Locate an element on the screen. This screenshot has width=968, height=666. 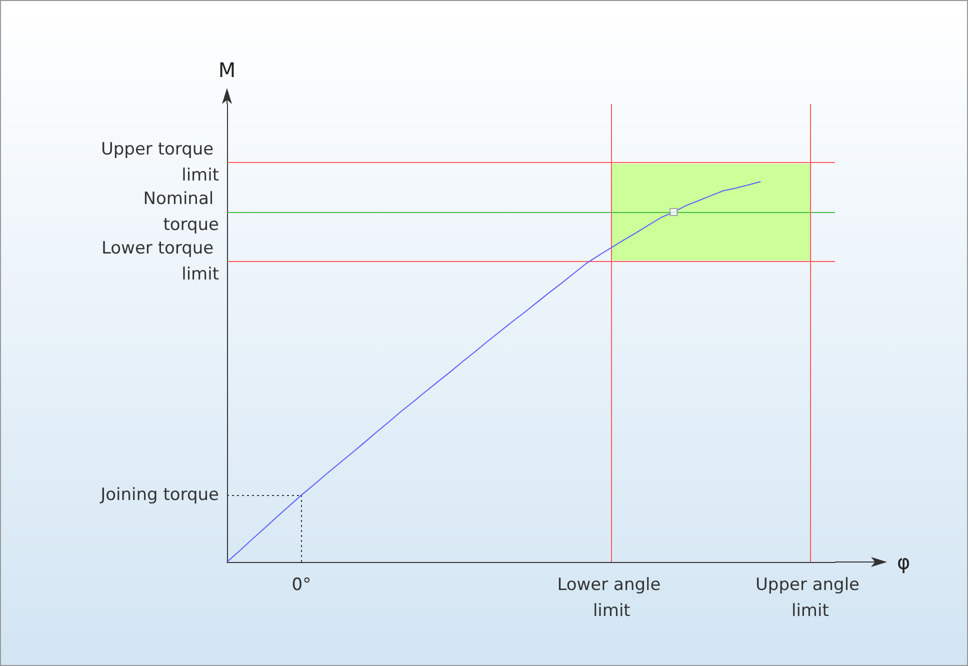
ref-line-label: Nominal torque is located at coordinates (181, 212).